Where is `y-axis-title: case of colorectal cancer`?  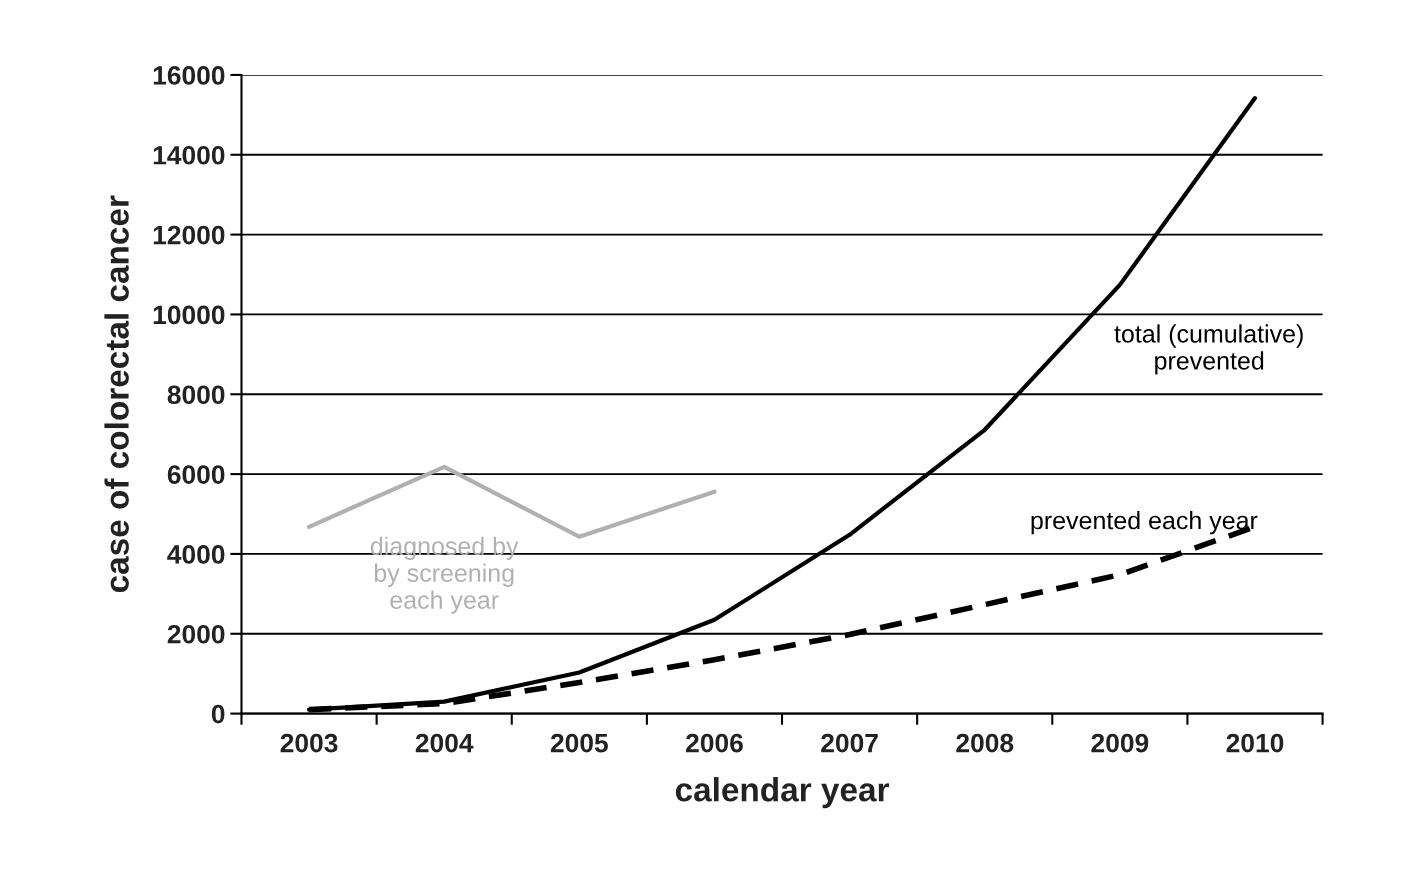
y-axis-title: case of colorectal cancer is located at coordinates (116, 394).